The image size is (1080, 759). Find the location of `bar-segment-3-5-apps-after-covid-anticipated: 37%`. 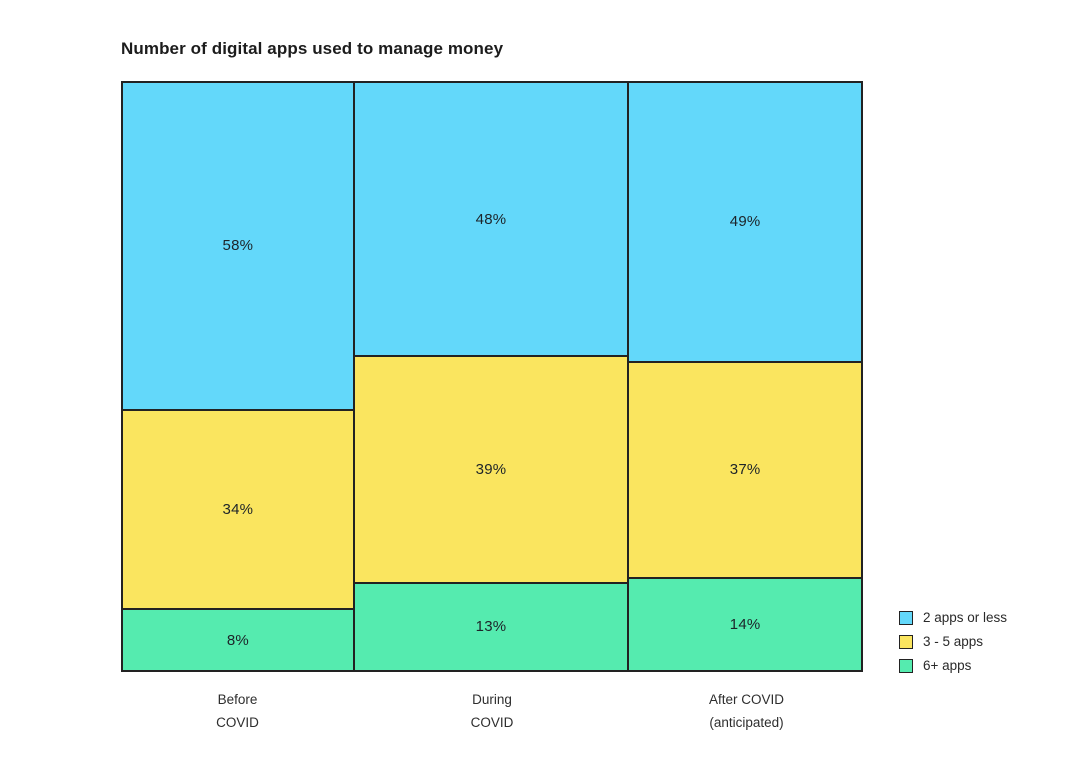

bar-segment-3-5-apps-after-covid-anticipated: 37% is located at coordinates (745, 470).